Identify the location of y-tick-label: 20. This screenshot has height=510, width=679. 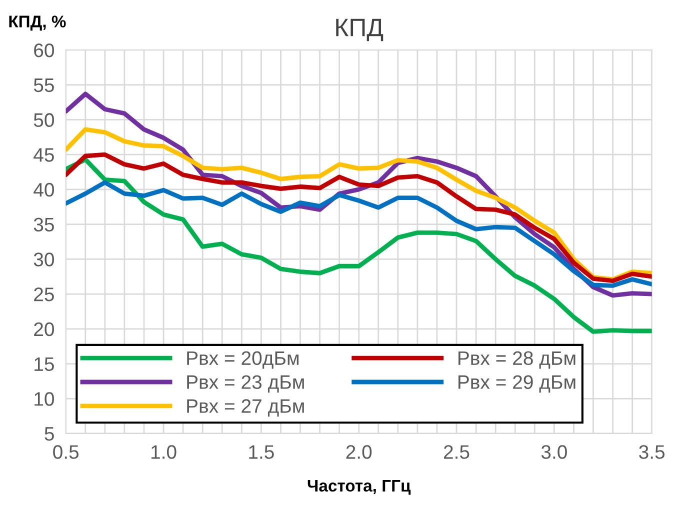
(44, 329).